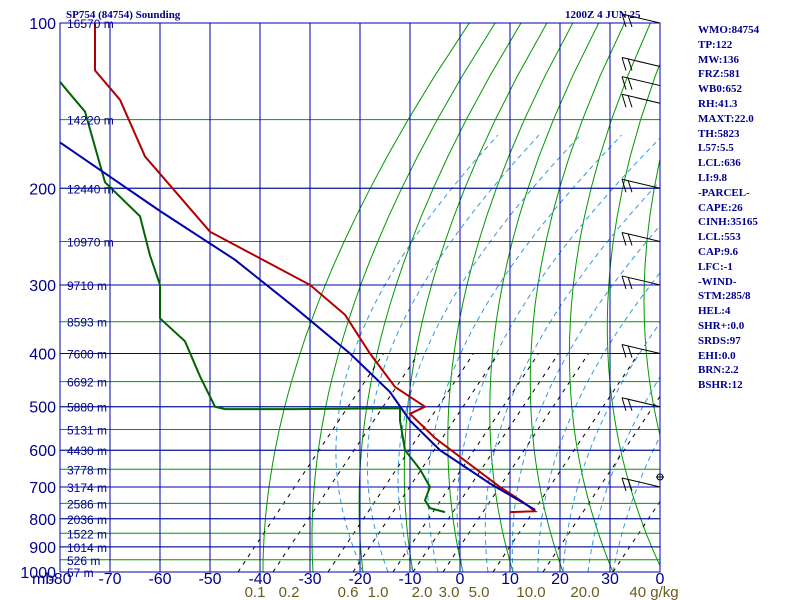 The width and height of the screenshot is (800, 600). Describe the element at coordinates (87, 383) in the screenshot. I see `height-label: 6692 m` at that location.